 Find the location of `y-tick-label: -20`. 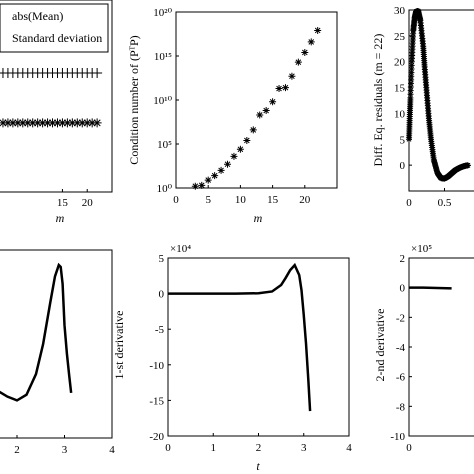

y-tick-label: -20 is located at coordinates (156, 437).